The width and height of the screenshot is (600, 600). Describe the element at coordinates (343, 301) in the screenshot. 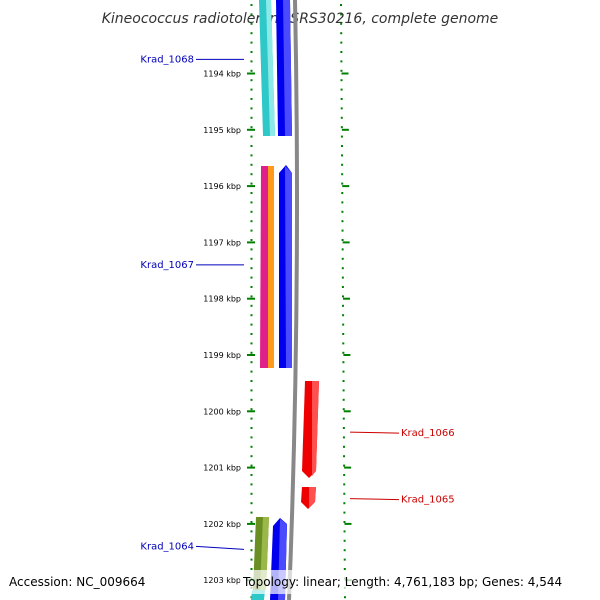

I see `right-tick-track` at that location.